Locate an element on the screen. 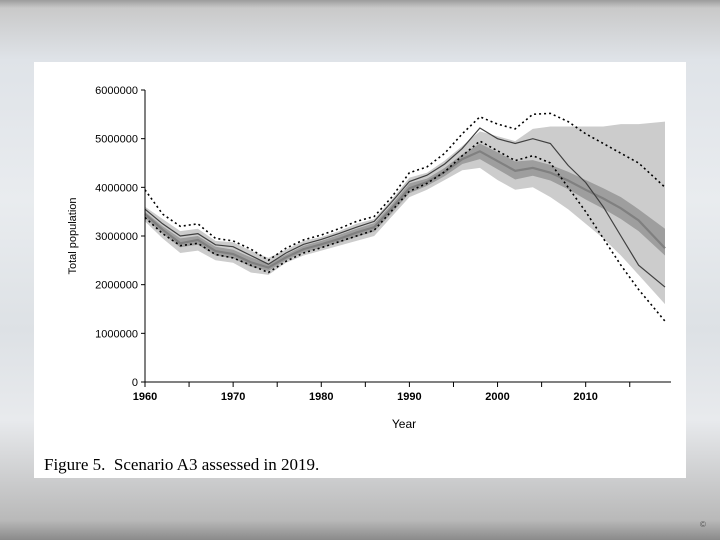  y-tick-label: 4000000 is located at coordinates (116, 188).